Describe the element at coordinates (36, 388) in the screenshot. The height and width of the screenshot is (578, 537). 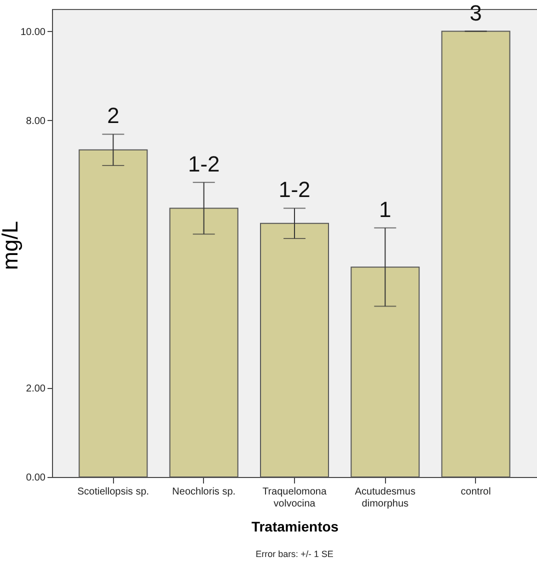
I see `y-tick-label: 2.00` at that location.